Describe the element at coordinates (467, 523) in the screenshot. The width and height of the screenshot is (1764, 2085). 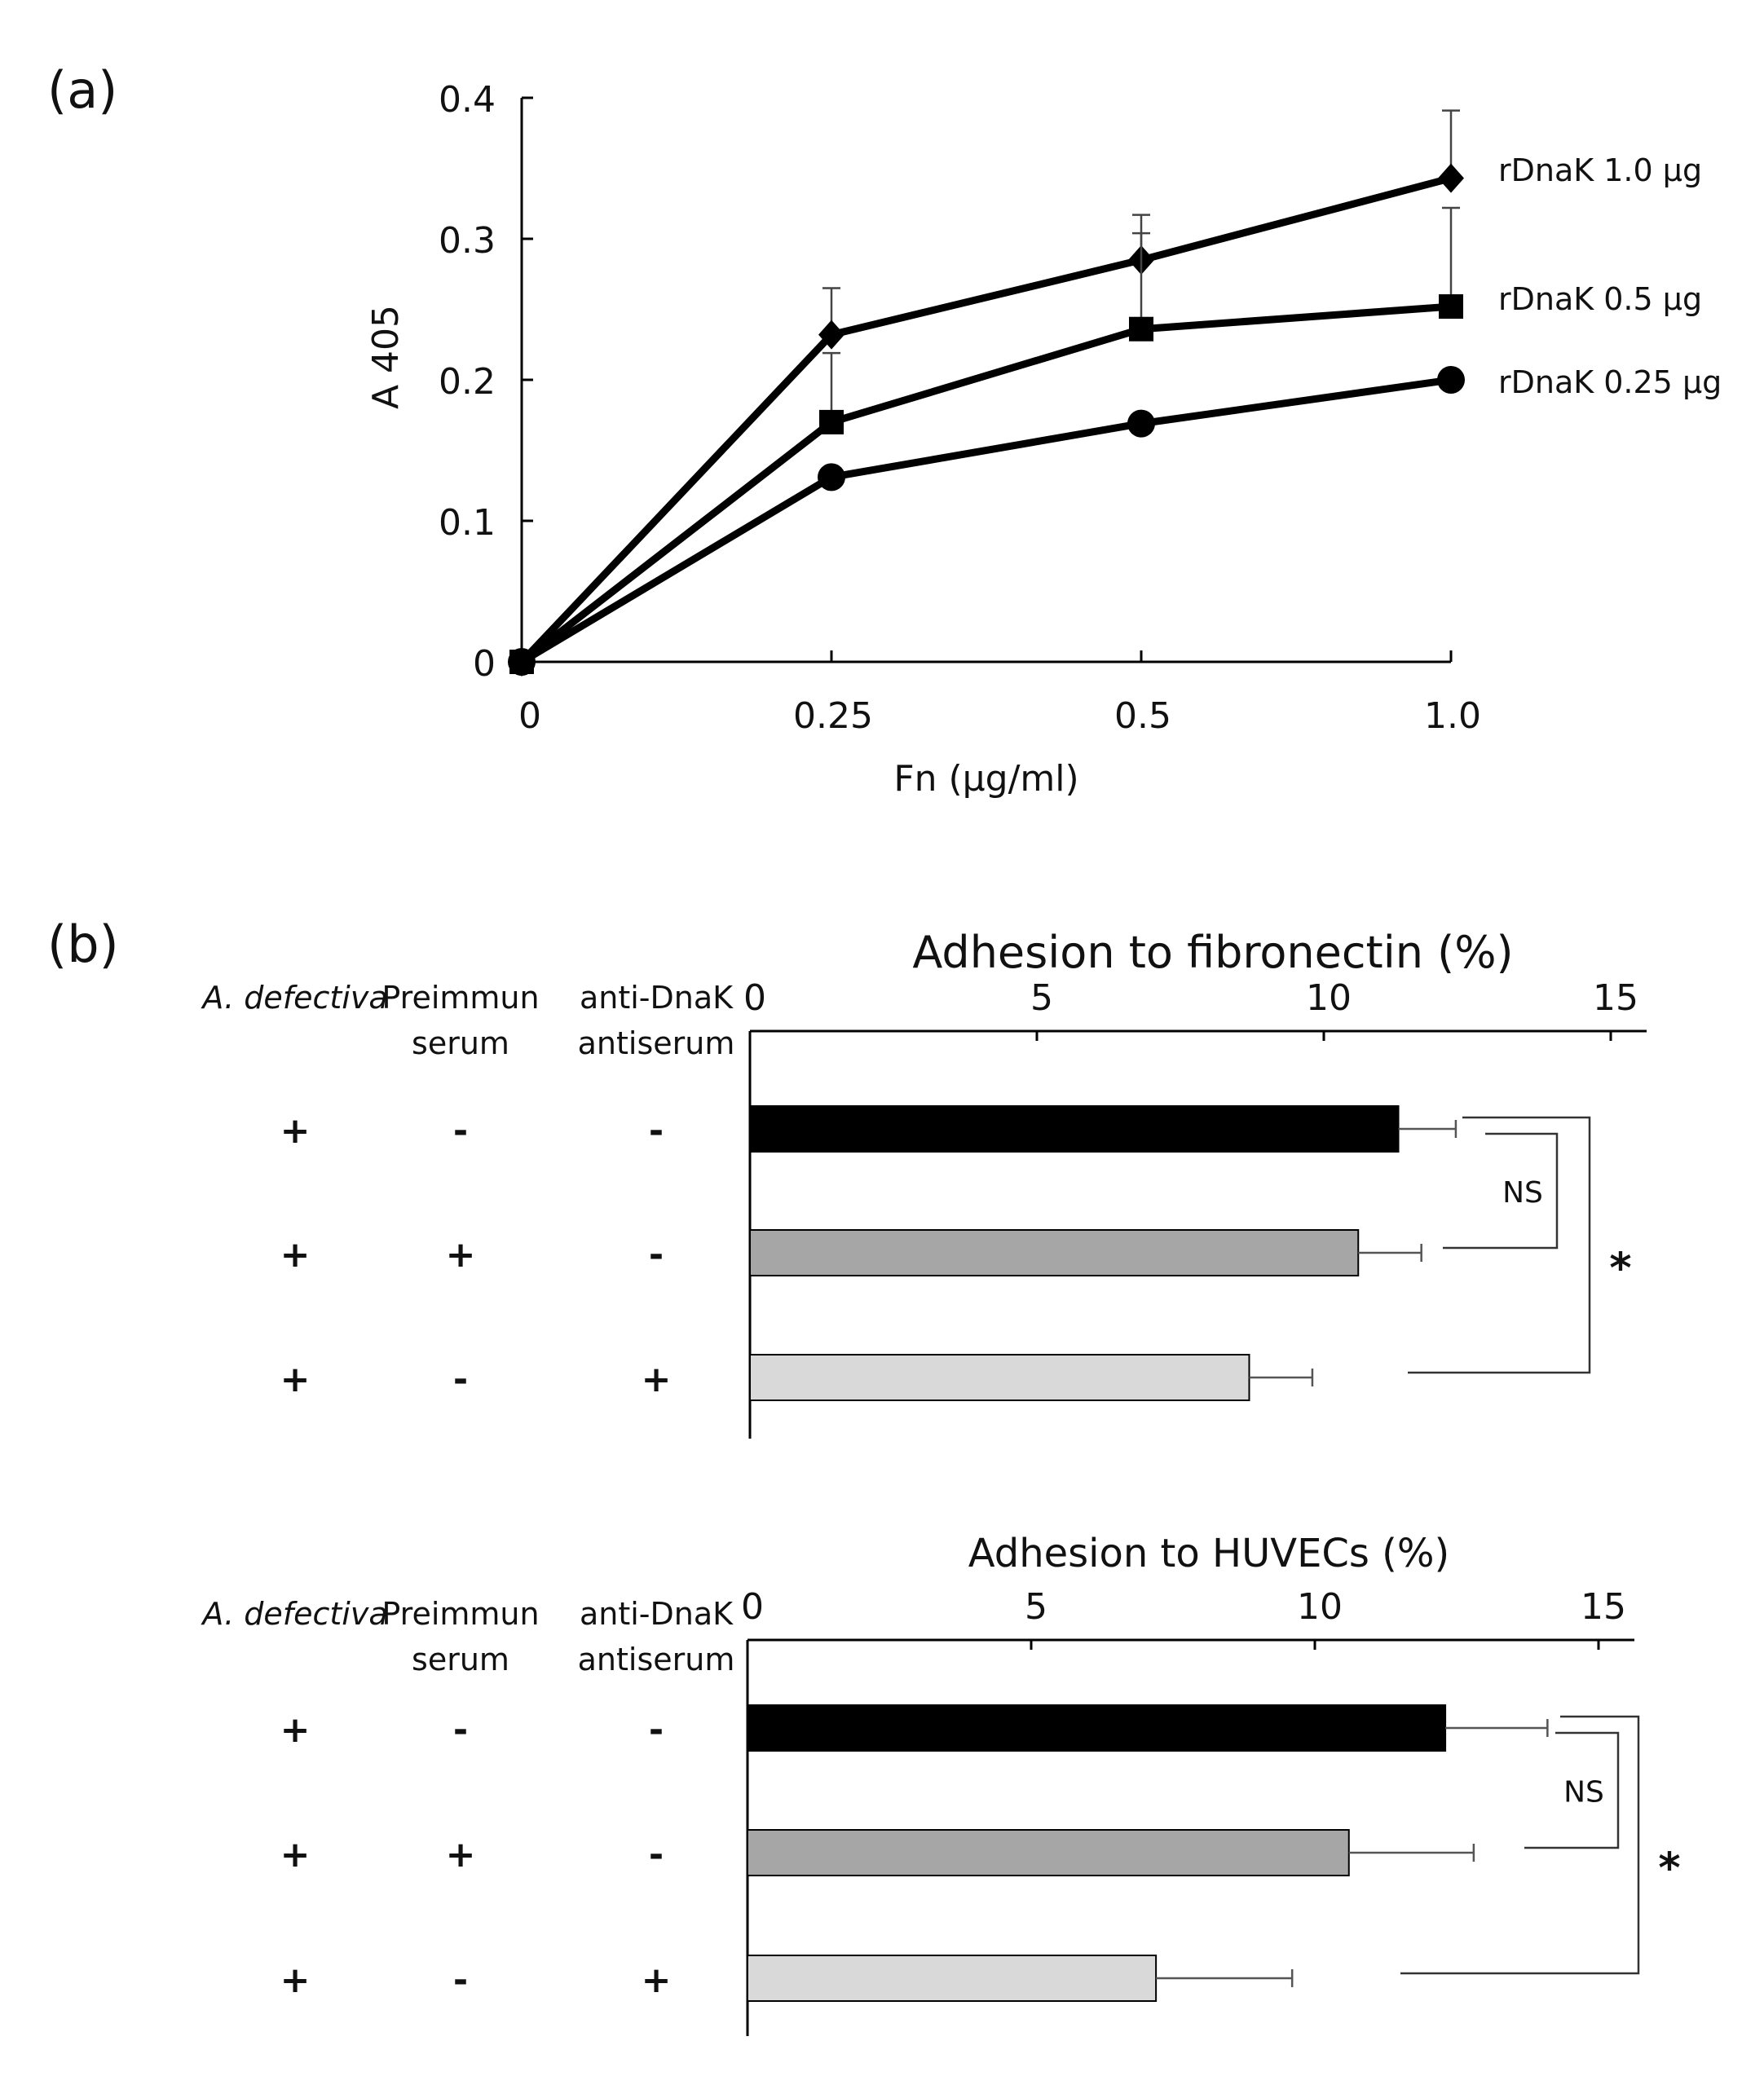
I see `y-tick-label: 0.1` at that location.